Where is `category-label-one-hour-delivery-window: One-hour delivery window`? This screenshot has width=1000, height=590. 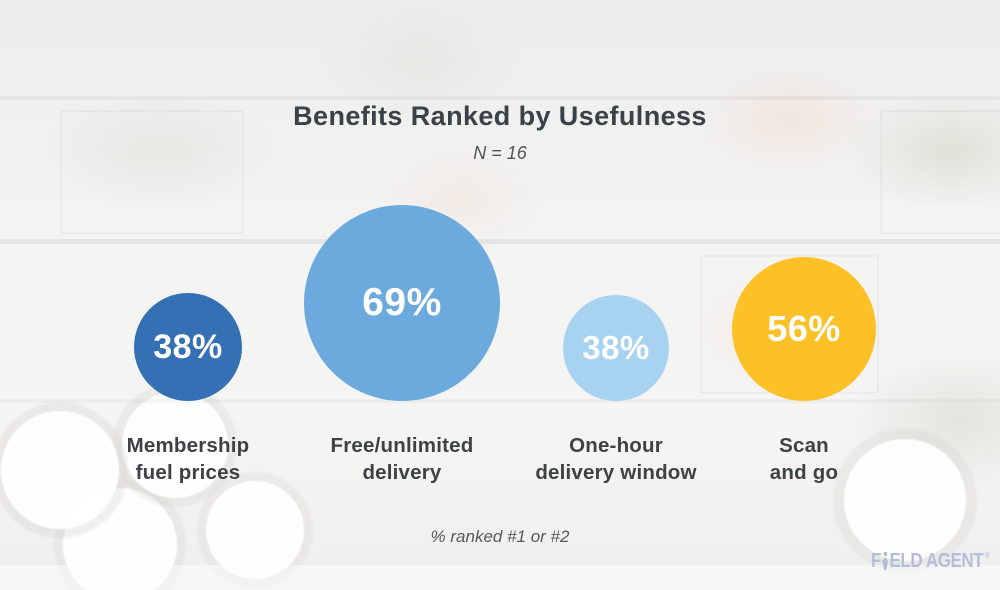
category-label-one-hour-delivery-window: One-hour delivery window is located at coordinates (616, 459).